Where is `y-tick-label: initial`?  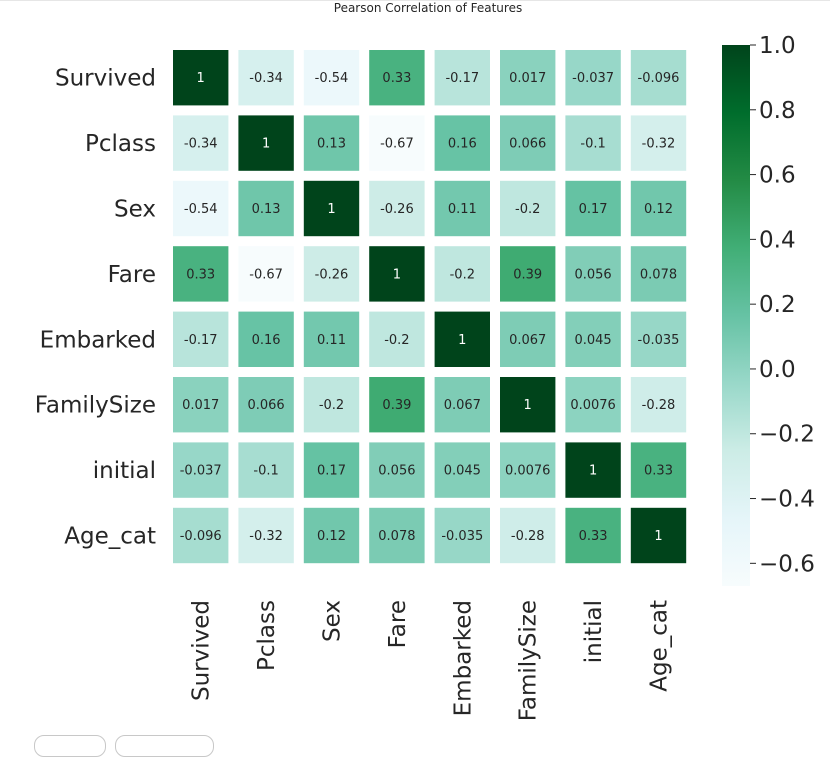
y-tick-label: initial is located at coordinates (124, 471).